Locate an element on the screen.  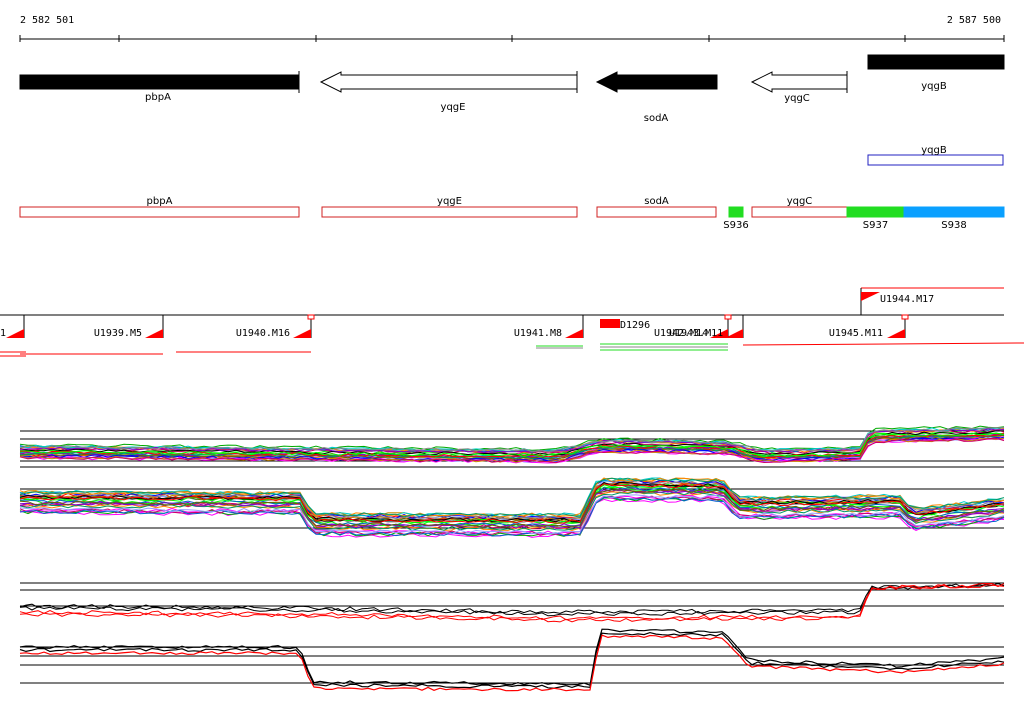
segment-label-U1945-M11: U1945.M11 is located at coordinates (856, 333).